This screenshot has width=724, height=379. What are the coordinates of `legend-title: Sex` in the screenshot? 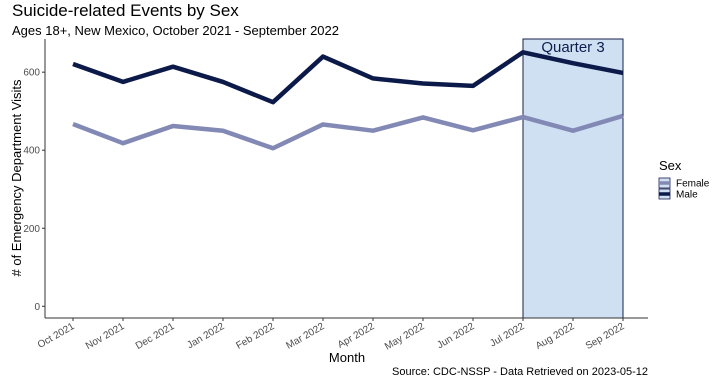 It's located at (670, 165).